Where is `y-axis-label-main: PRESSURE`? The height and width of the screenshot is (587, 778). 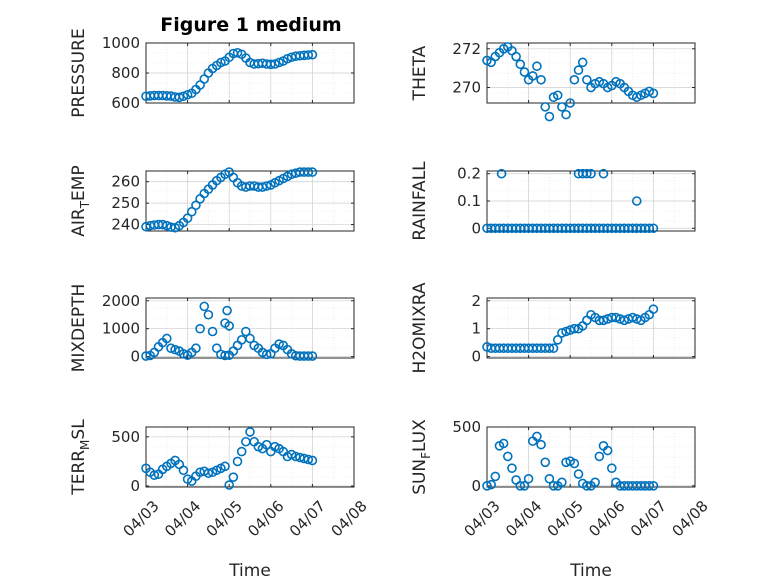 y-axis-label-main: PRESSURE is located at coordinates (79, 72).